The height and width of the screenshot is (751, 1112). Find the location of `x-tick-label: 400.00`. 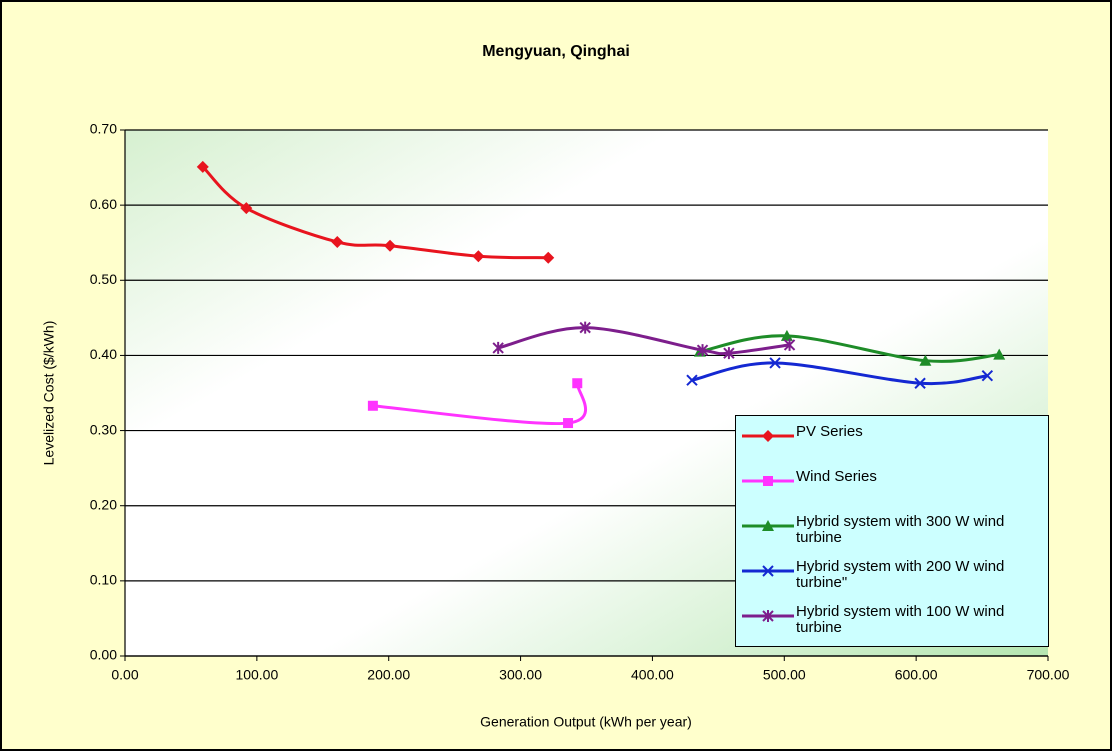

x-tick-label: 400.00 is located at coordinates (652, 675).